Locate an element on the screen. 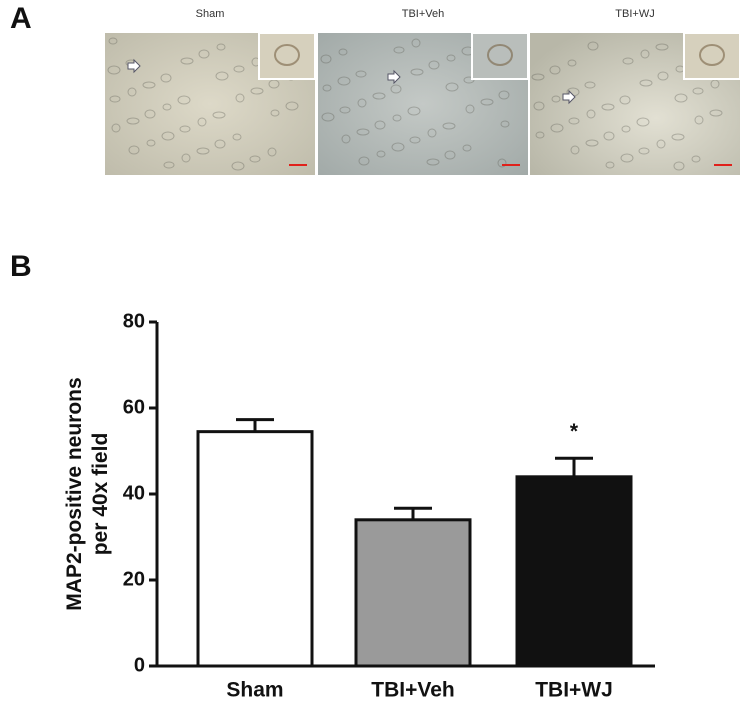 Image resolution: width=750 pixels, height=707 pixels. y-tick-label: 40 is located at coordinates (134, 493).